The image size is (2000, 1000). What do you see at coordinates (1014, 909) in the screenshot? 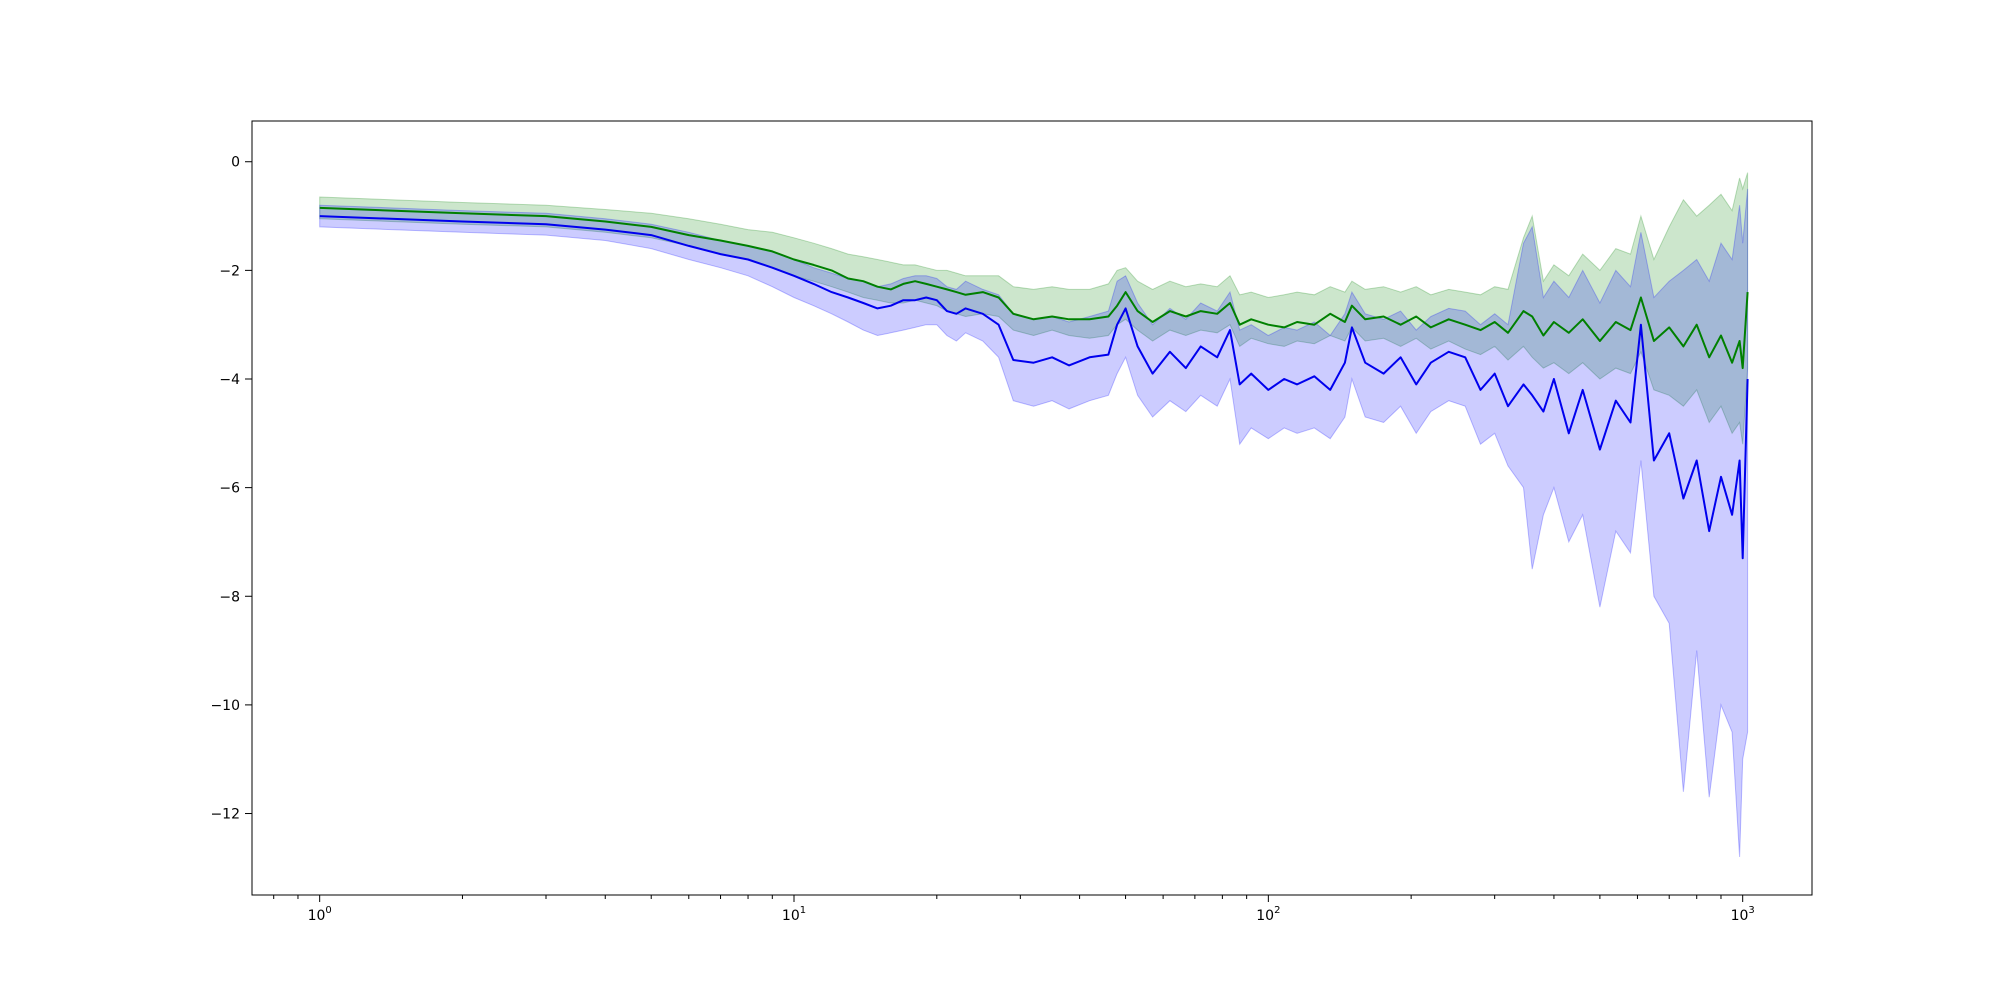
I see `x-axis-ticks: 10⁰ 10¹ 10² 10³` at bounding box center [1014, 909].